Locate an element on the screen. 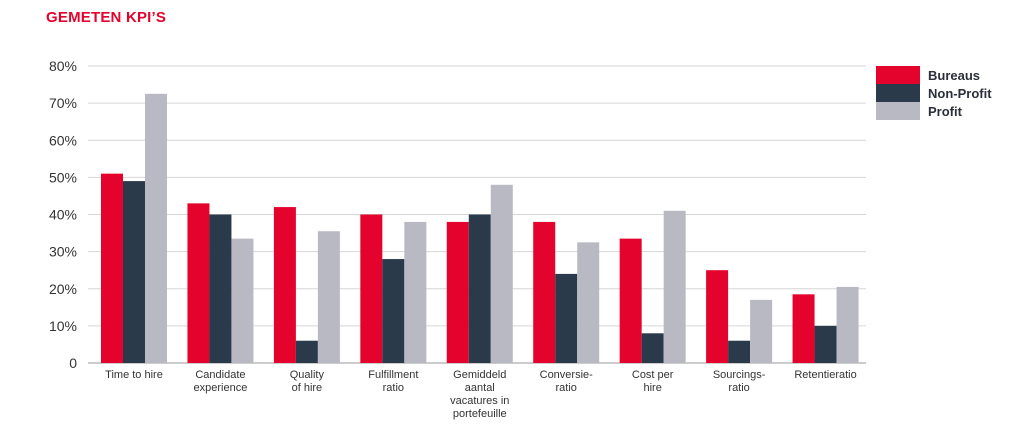 Image resolution: width=1024 pixels, height=447 pixels. legend-label-profit: Profit is located at coordinates (945, 111).